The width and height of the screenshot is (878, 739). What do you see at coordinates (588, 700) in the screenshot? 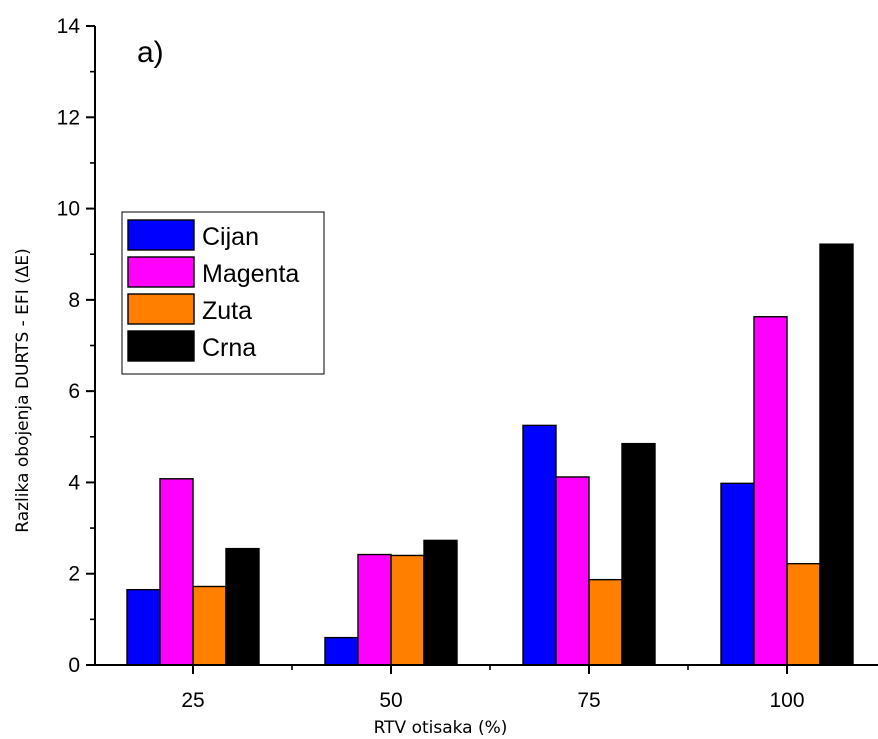
I see `x-tick-label: 75` at bounding box center [588, 700].